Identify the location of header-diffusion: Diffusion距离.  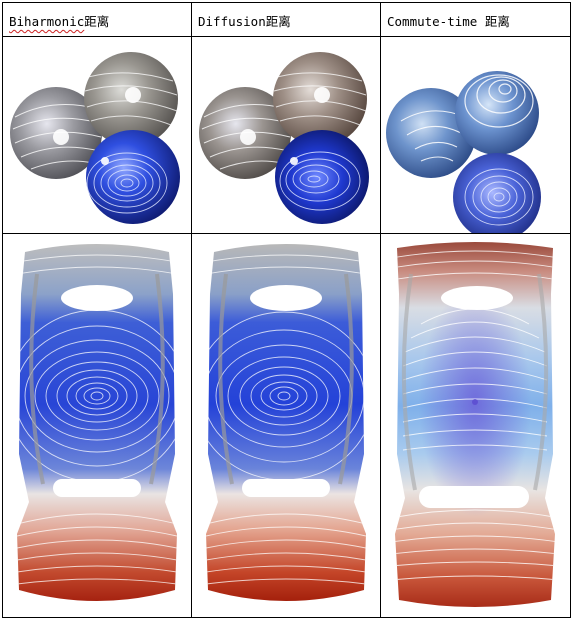
(286, 20).